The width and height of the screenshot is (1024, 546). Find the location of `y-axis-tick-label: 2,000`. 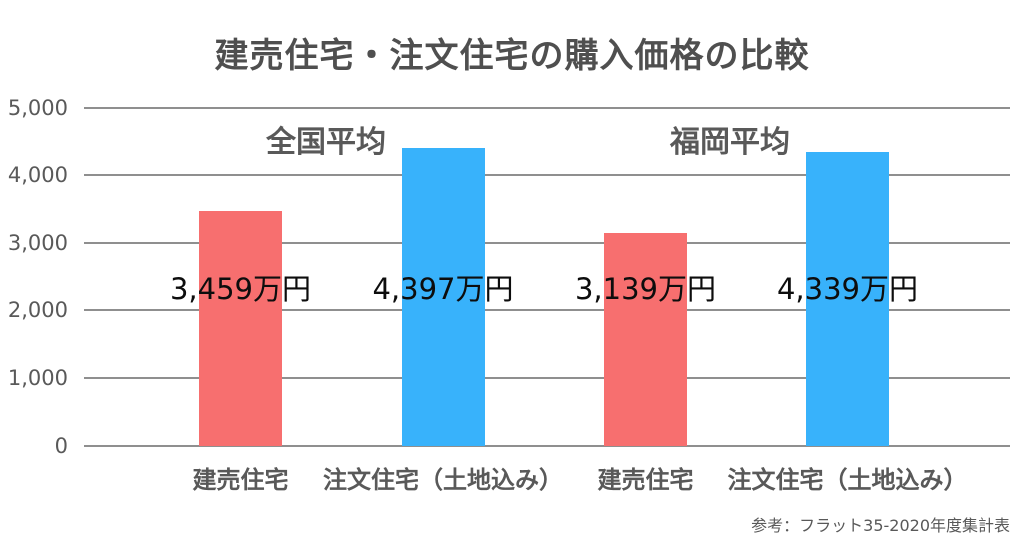

y-axis-tick-label: 2,000 is located at coordinates (37, 310).